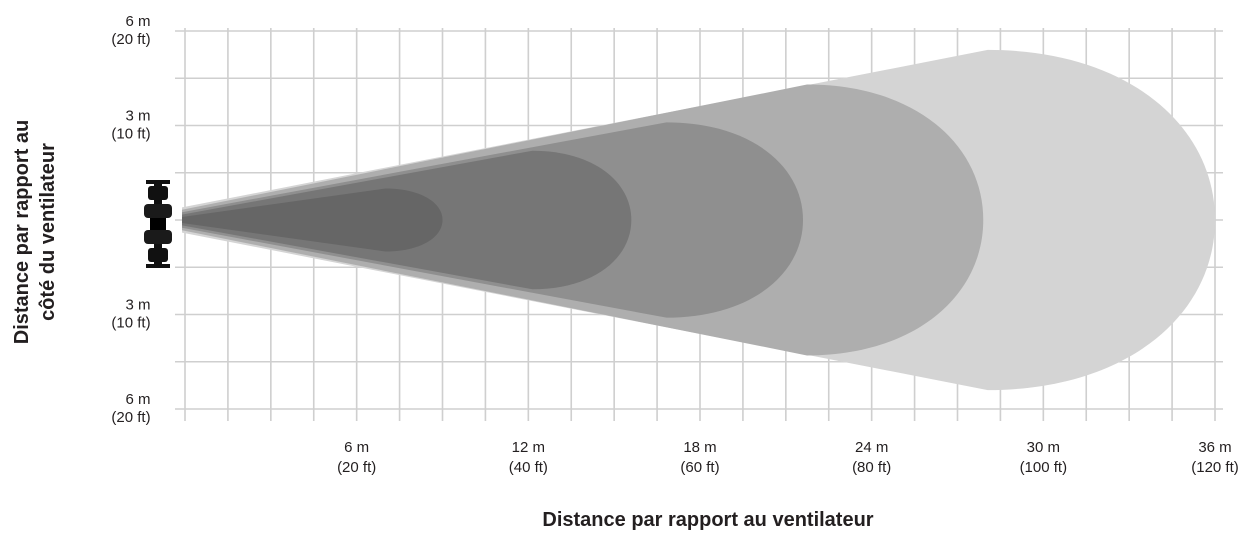  What do you see at coordinates (158, 224) in the screenshot?
I see `fan-icon` at bounding box center [158, 224].